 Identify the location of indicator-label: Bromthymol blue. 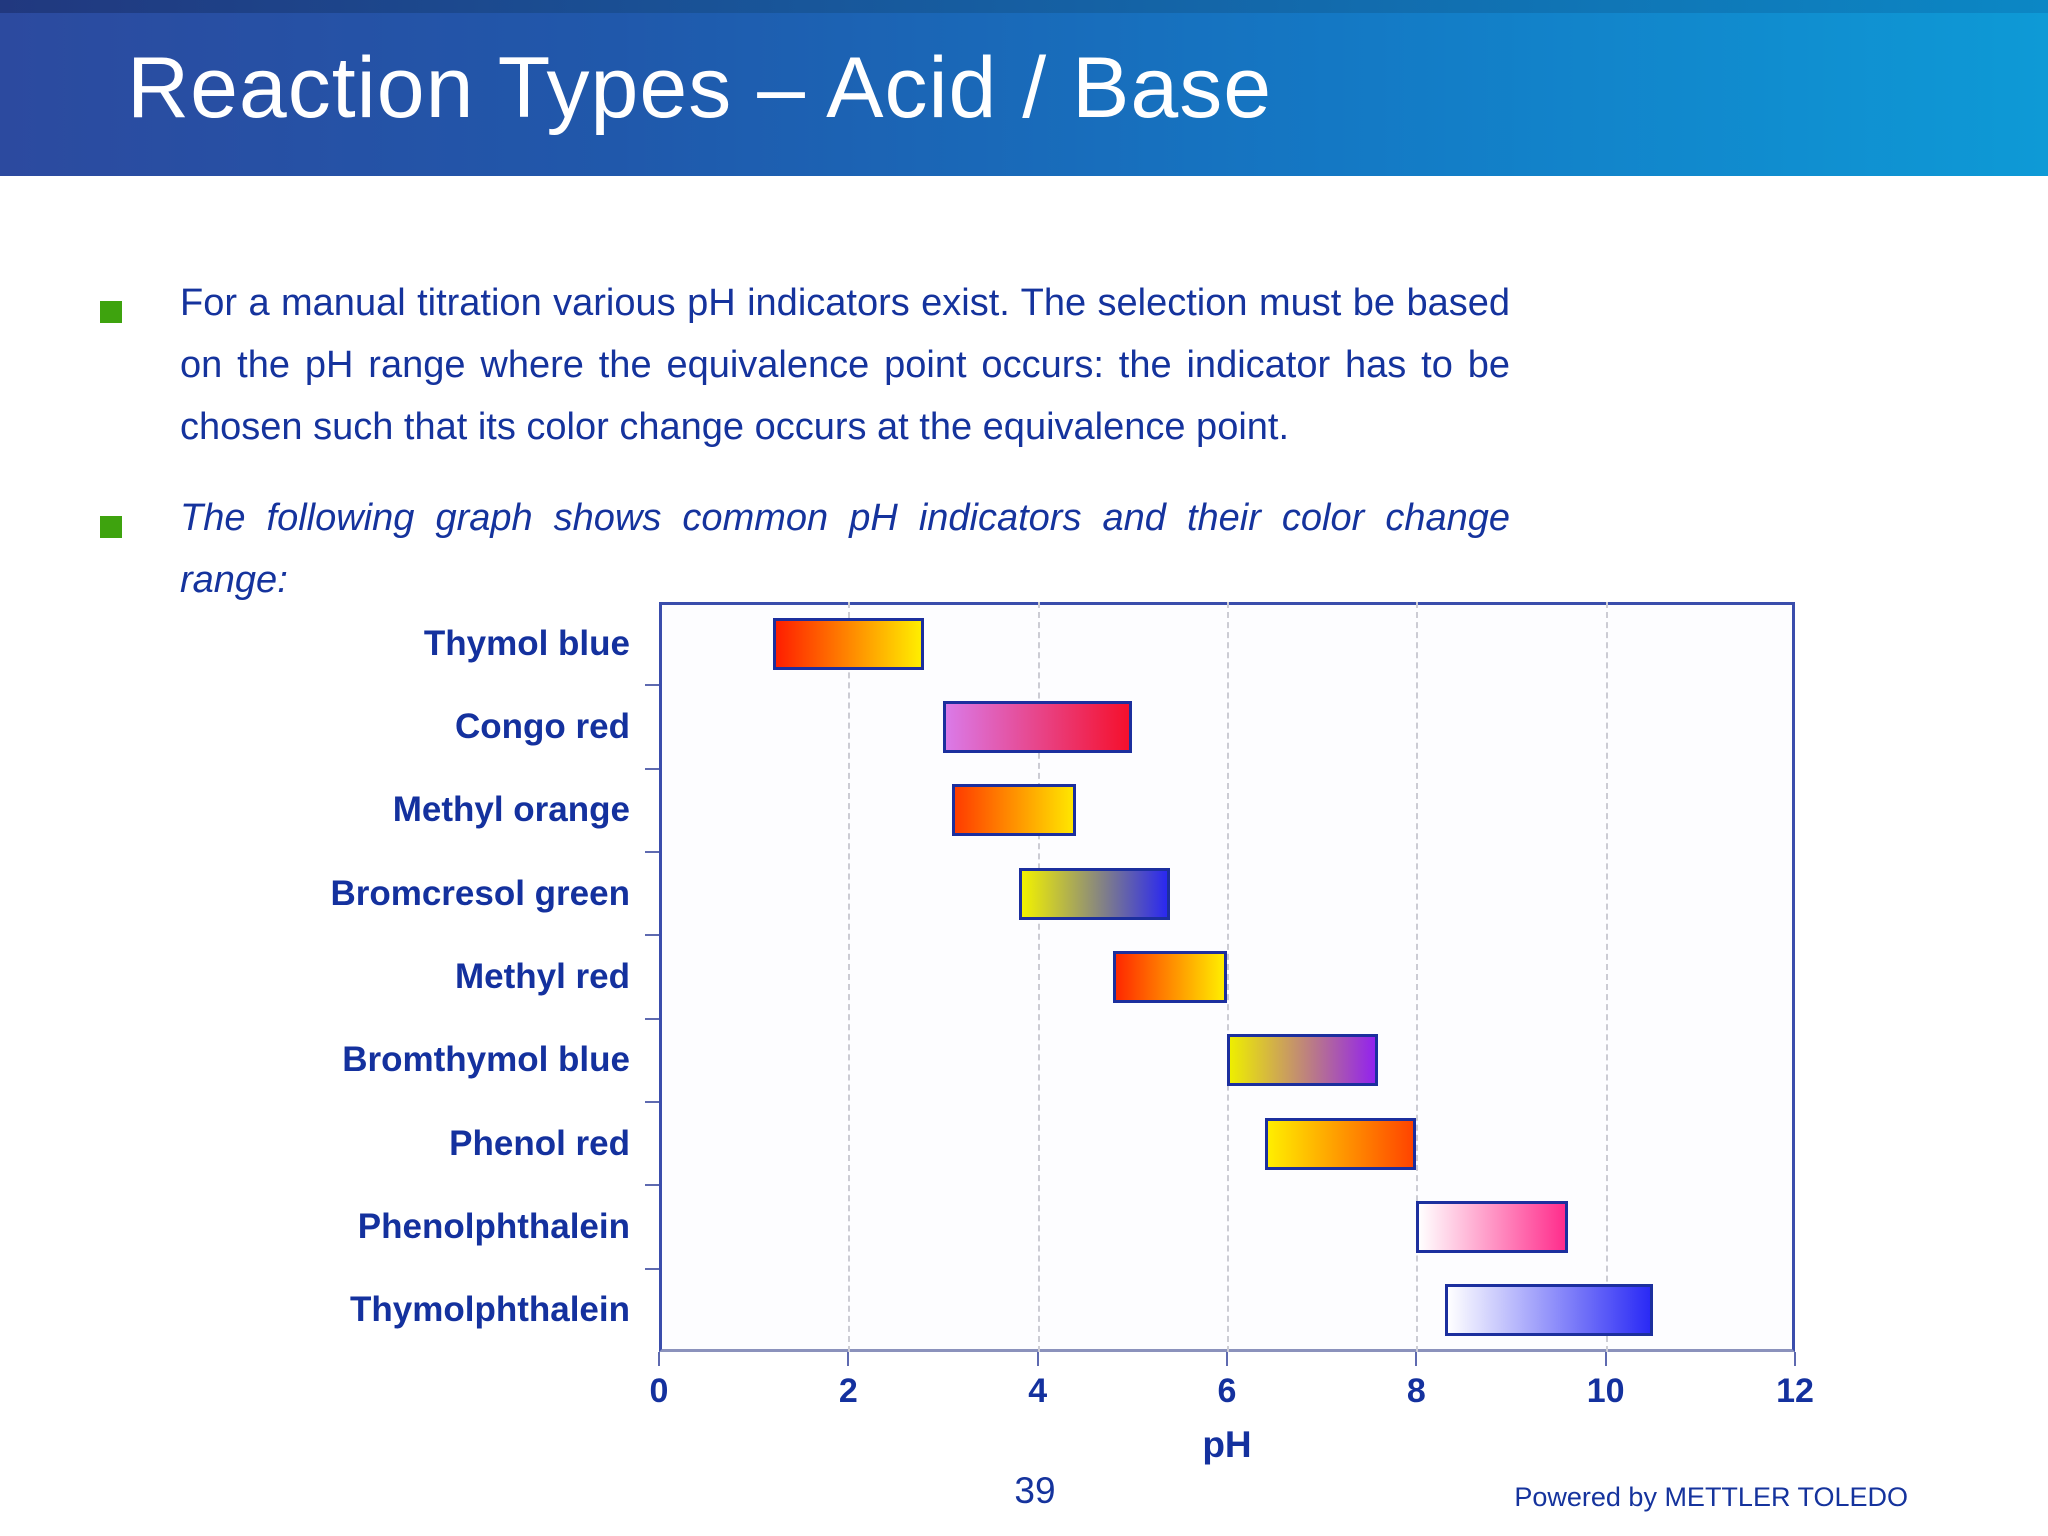
(486, 1060).